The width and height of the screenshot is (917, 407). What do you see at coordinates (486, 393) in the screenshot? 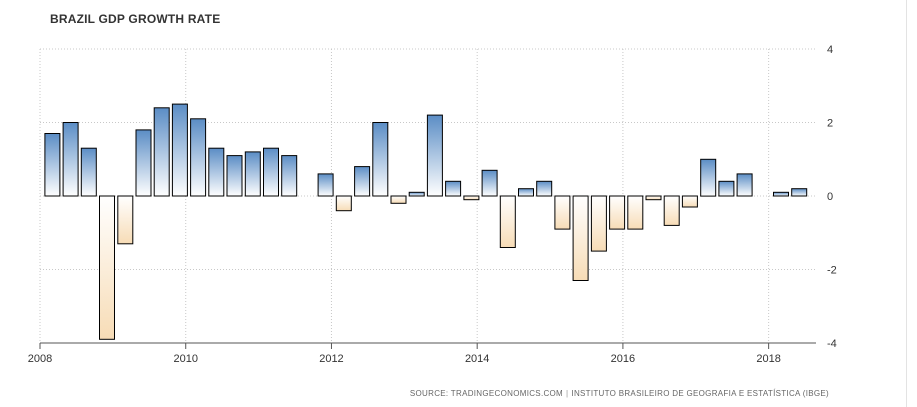
I see `source-main: SOURCE: TRADINGECONOMICS.COM` at bounding box center [486, 393].